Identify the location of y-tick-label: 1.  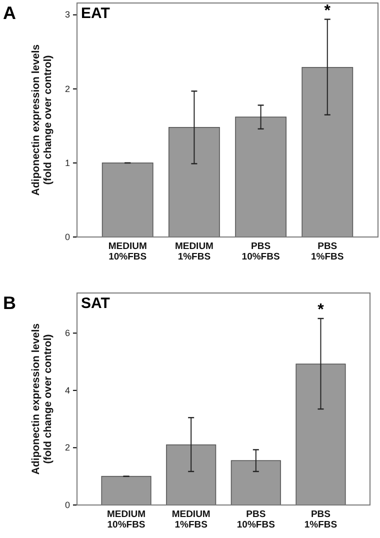
(67, 163).